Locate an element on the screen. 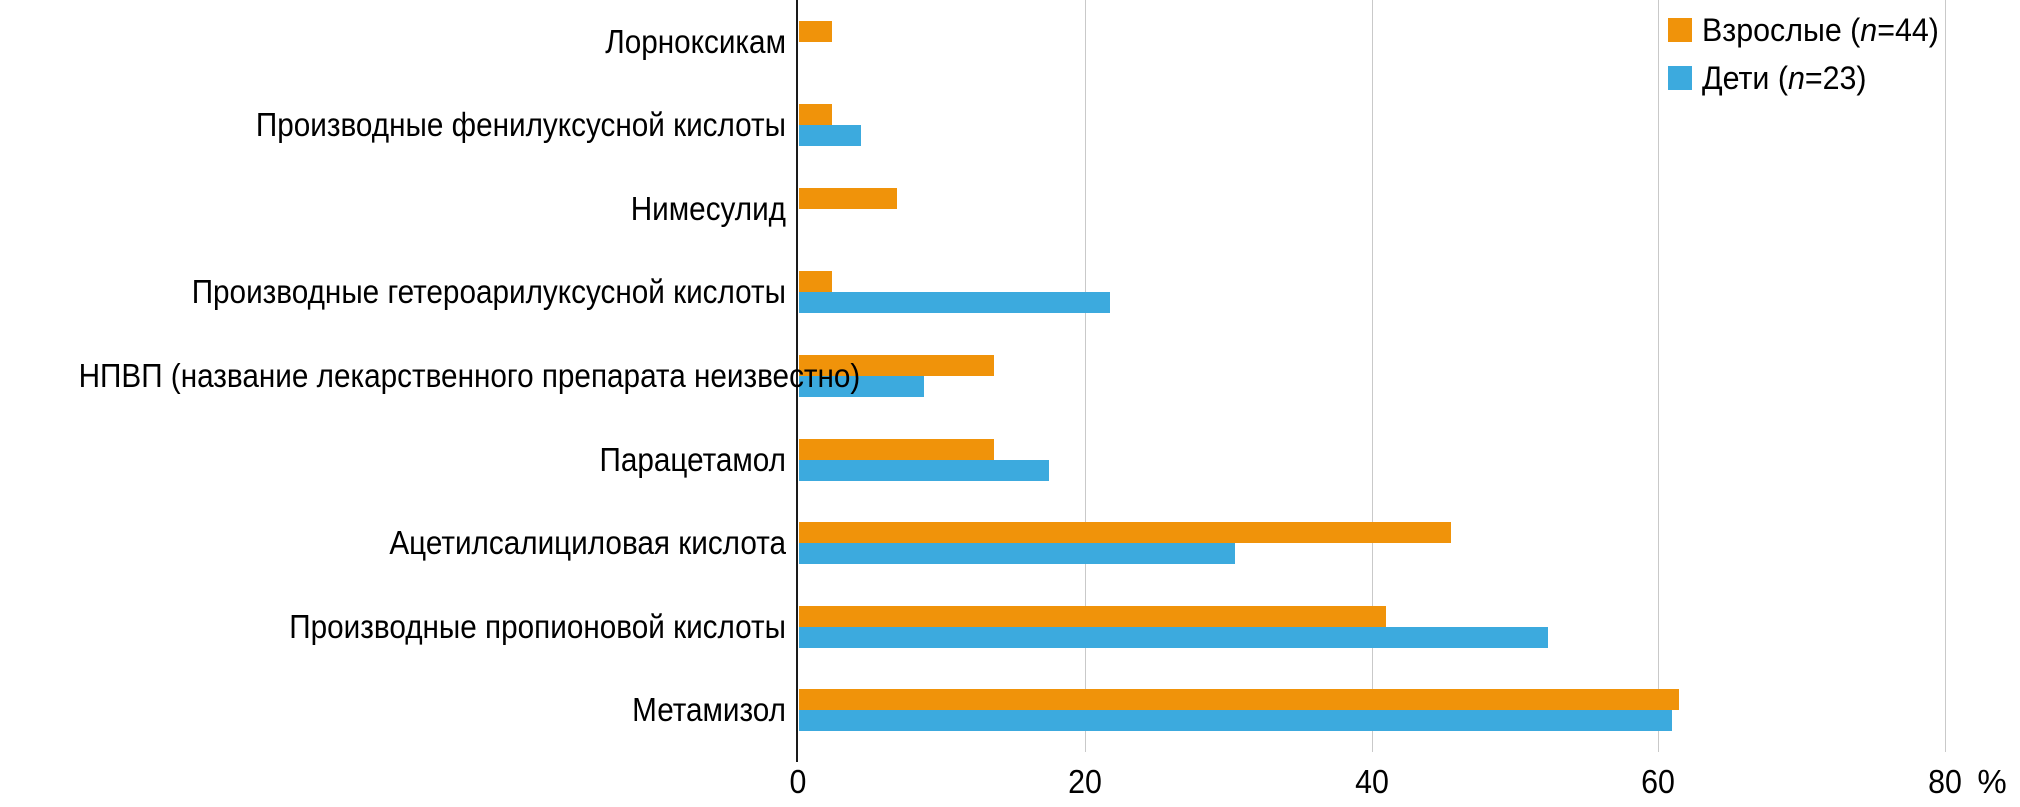 The image size is (2020, 807). category-label-6: Ацетилсалициловая кислота is located at coordinates (587, 542).